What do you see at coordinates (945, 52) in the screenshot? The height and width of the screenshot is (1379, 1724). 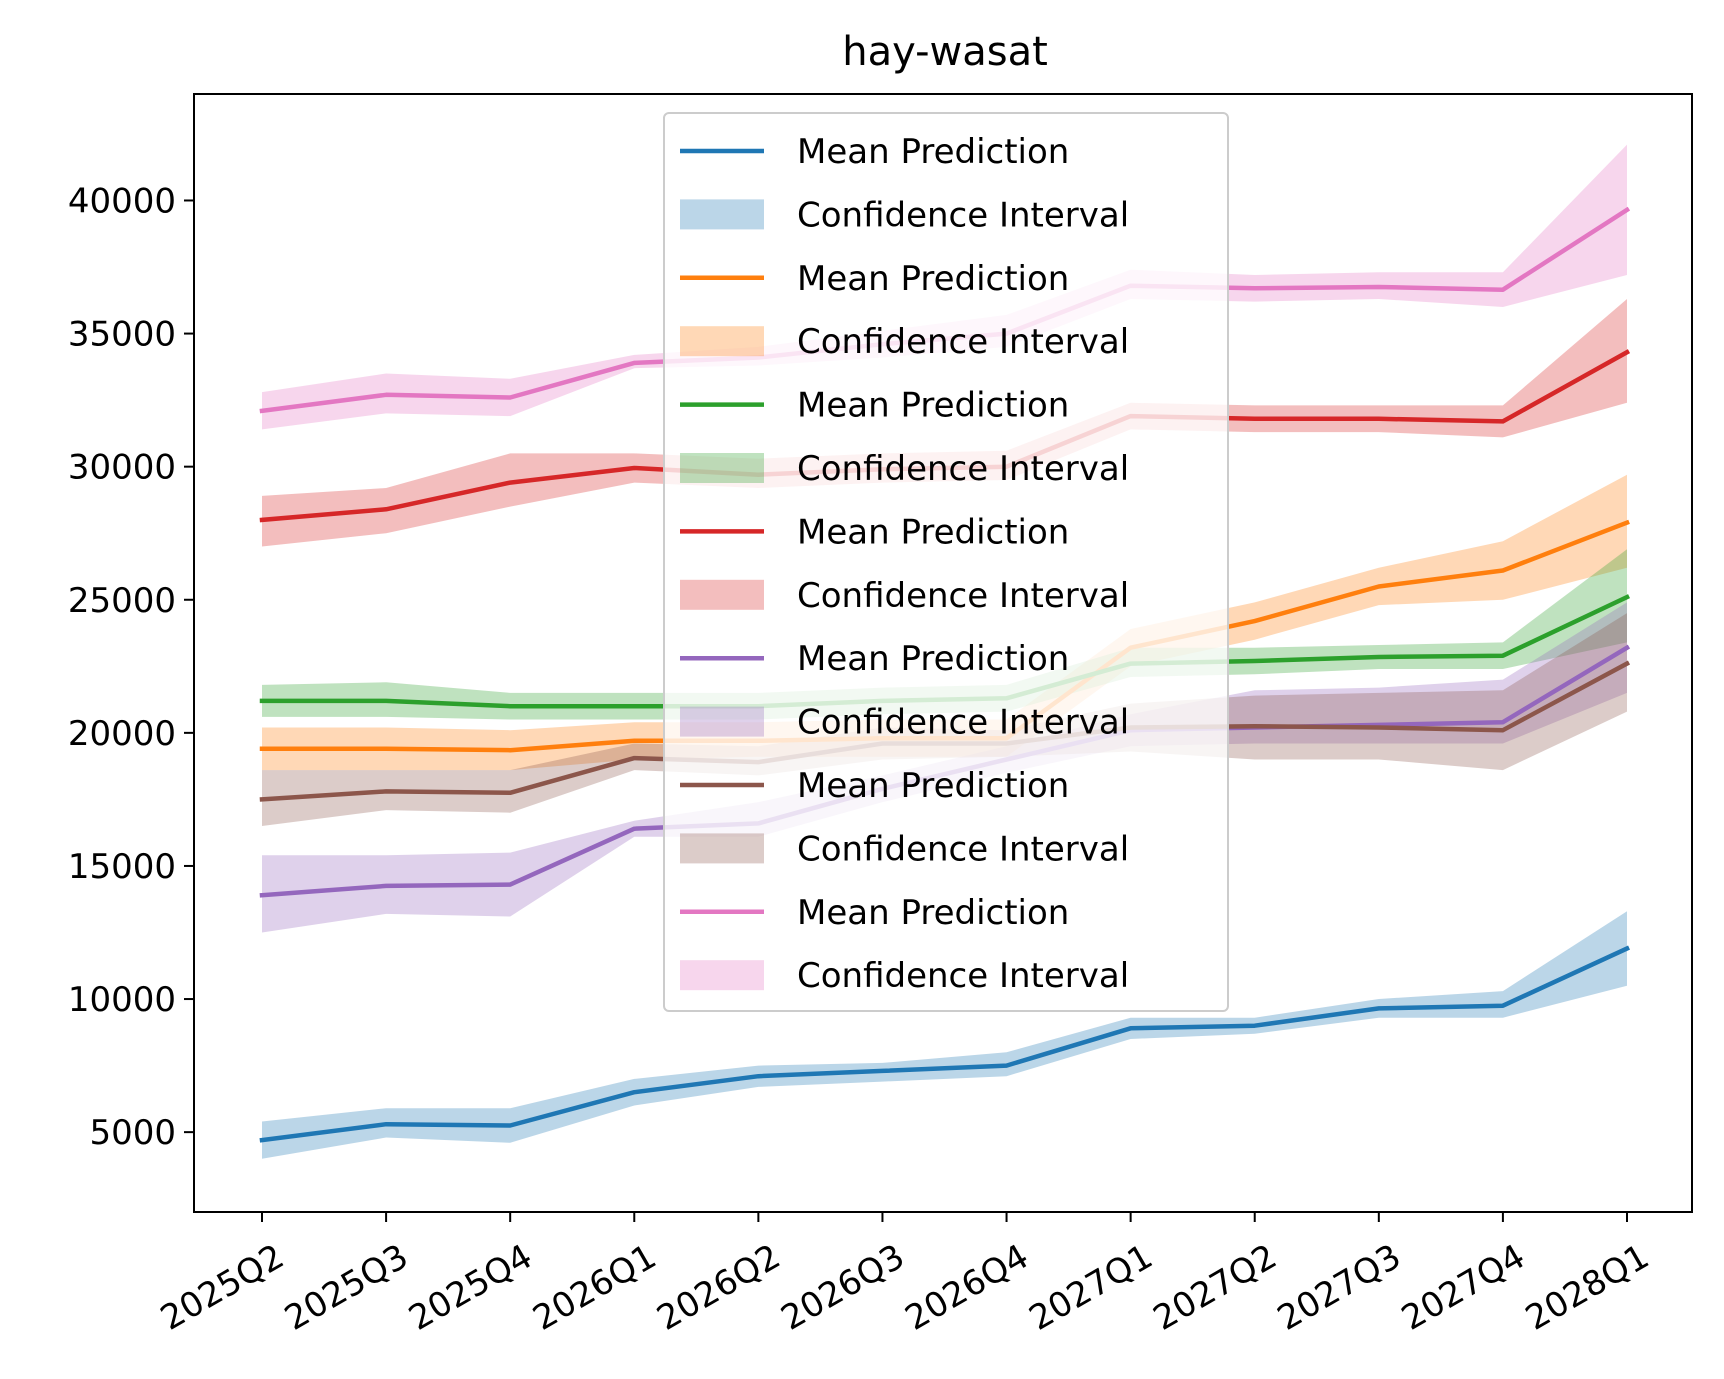 I see `chart-title: hay-wasat` at bounding box center [945, 52].